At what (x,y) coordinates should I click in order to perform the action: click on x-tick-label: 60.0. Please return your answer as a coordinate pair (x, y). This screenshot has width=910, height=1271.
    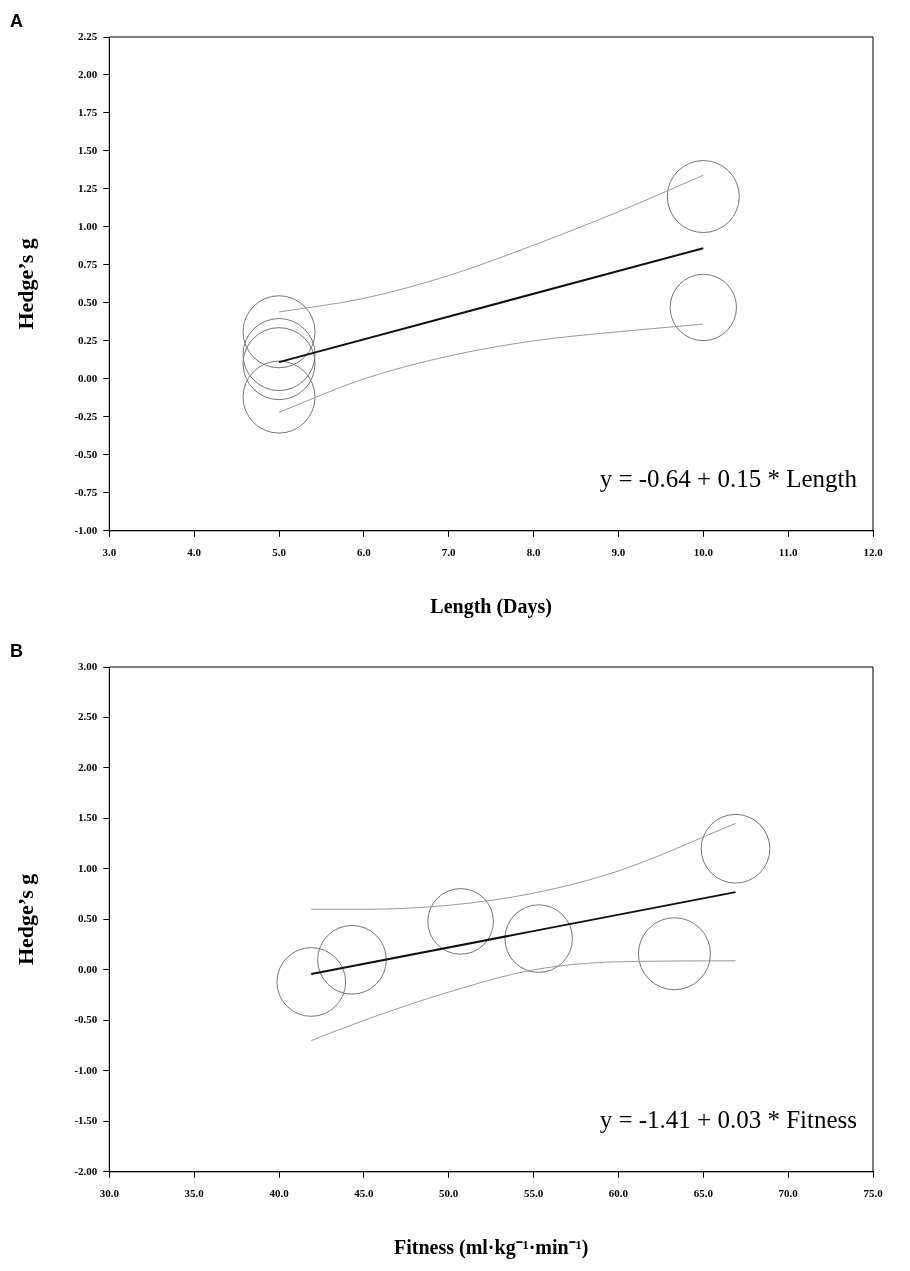
    Looking at the image, I should click on (618, 1193).